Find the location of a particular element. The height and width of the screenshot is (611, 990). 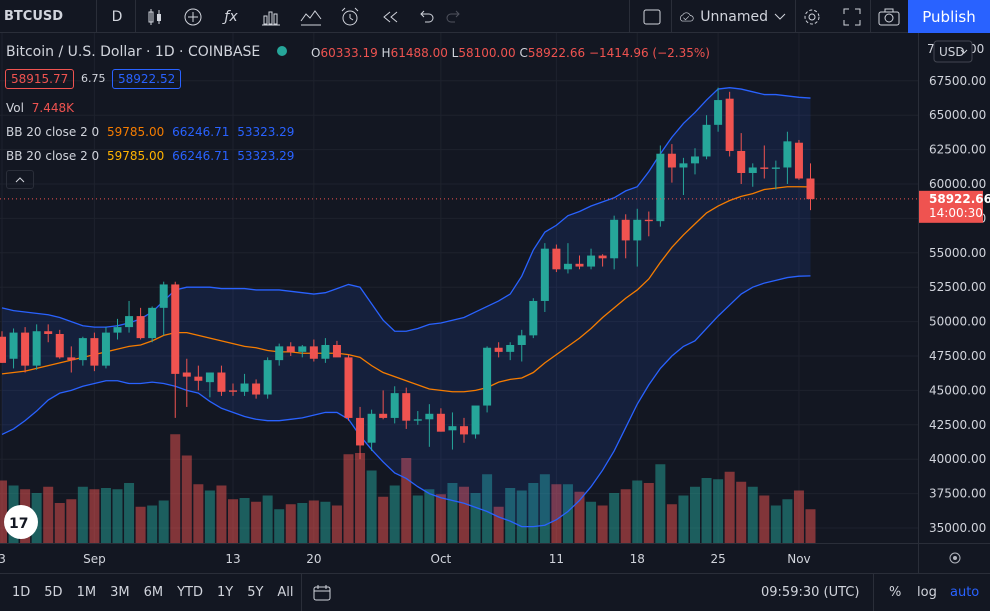

publish-label: Publish is located at coordinates (949, 16).